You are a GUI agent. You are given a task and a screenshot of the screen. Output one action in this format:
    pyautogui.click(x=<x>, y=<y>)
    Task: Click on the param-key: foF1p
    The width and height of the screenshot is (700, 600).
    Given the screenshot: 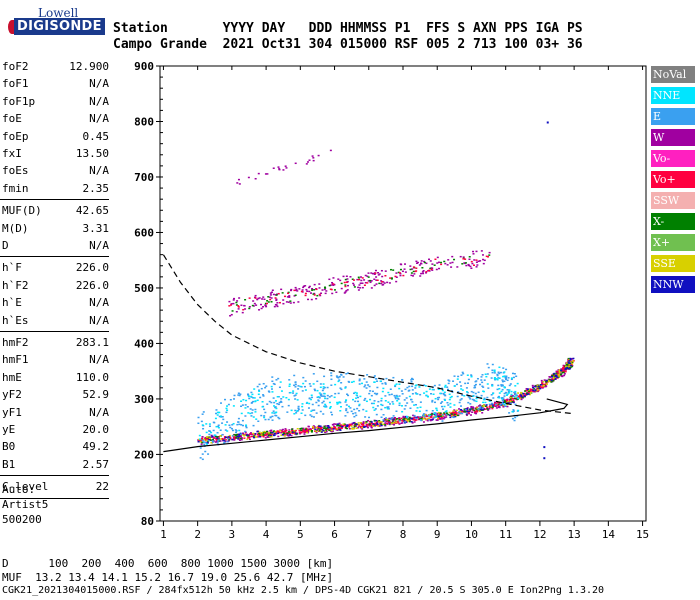 What is the action you would take?
    pyautogui.click(x=19, y=101)
    